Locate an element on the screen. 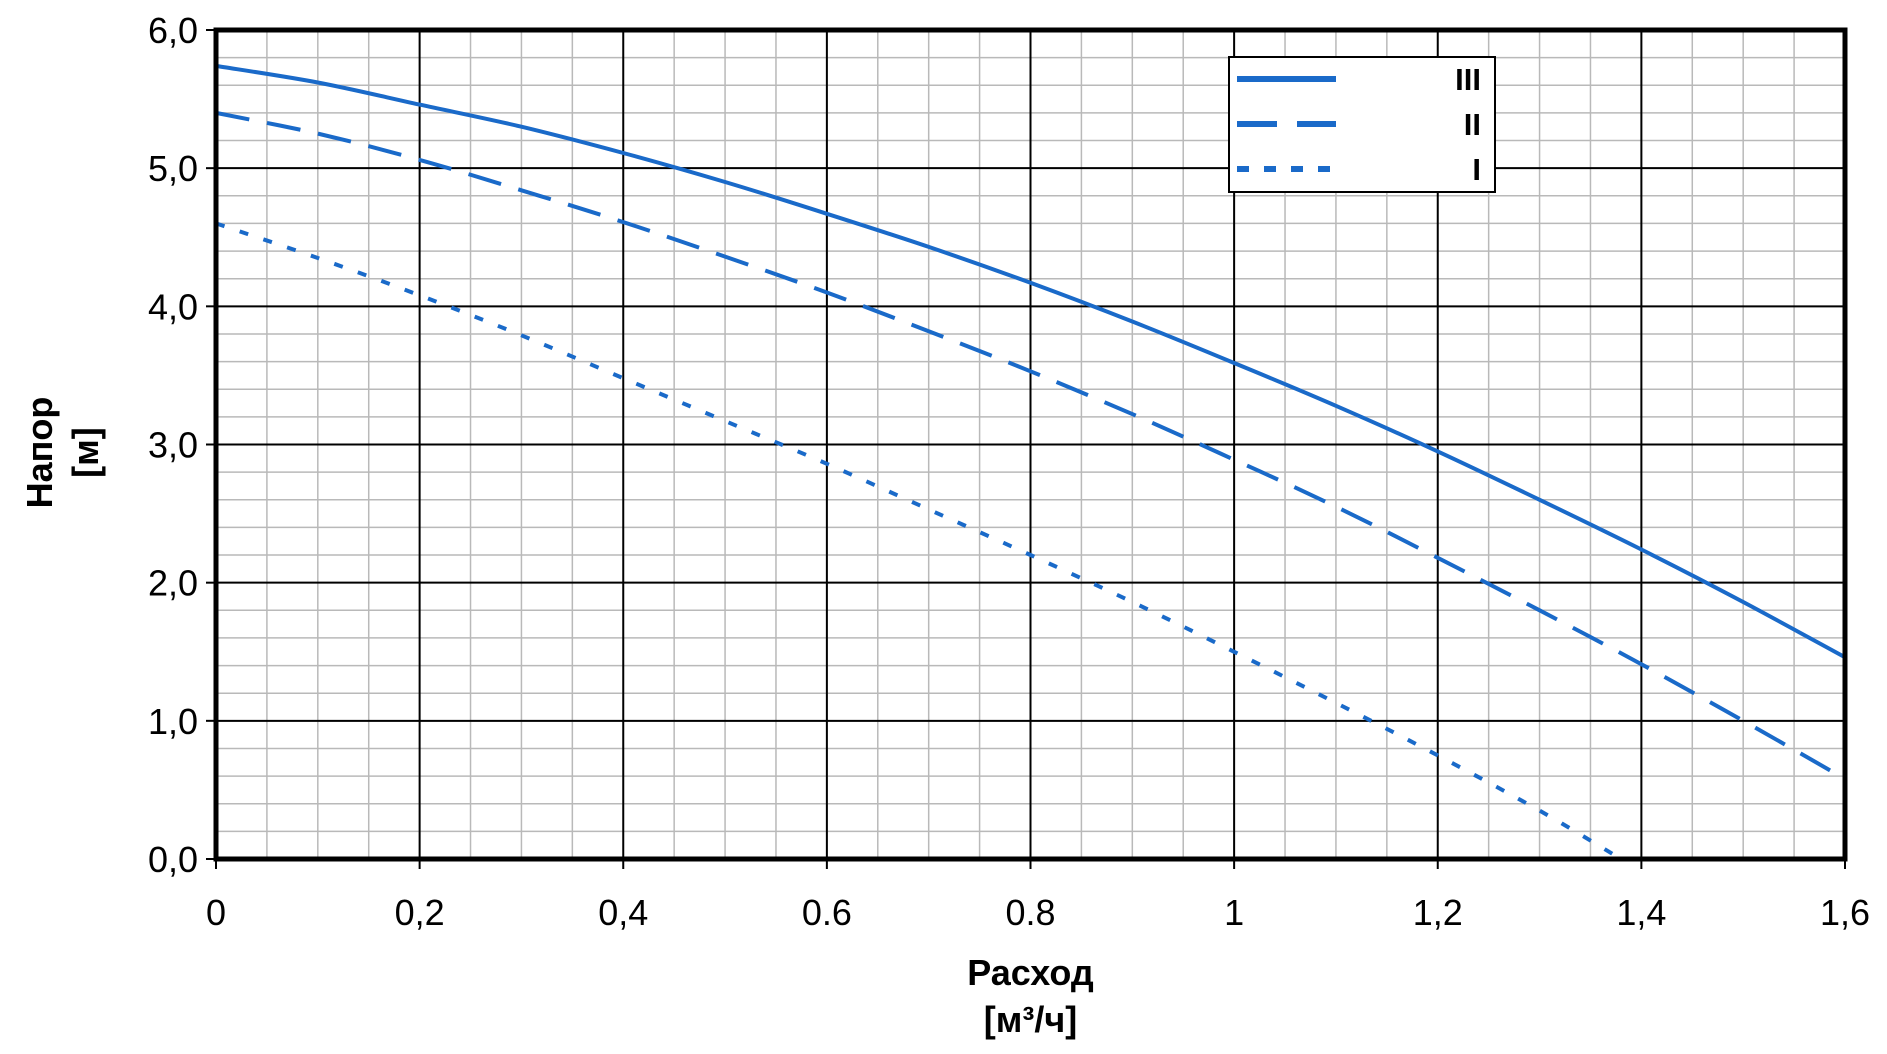 This screenshot has height=1054, width=1887. legend-label-i: I is located at coordinates (1476, 169).